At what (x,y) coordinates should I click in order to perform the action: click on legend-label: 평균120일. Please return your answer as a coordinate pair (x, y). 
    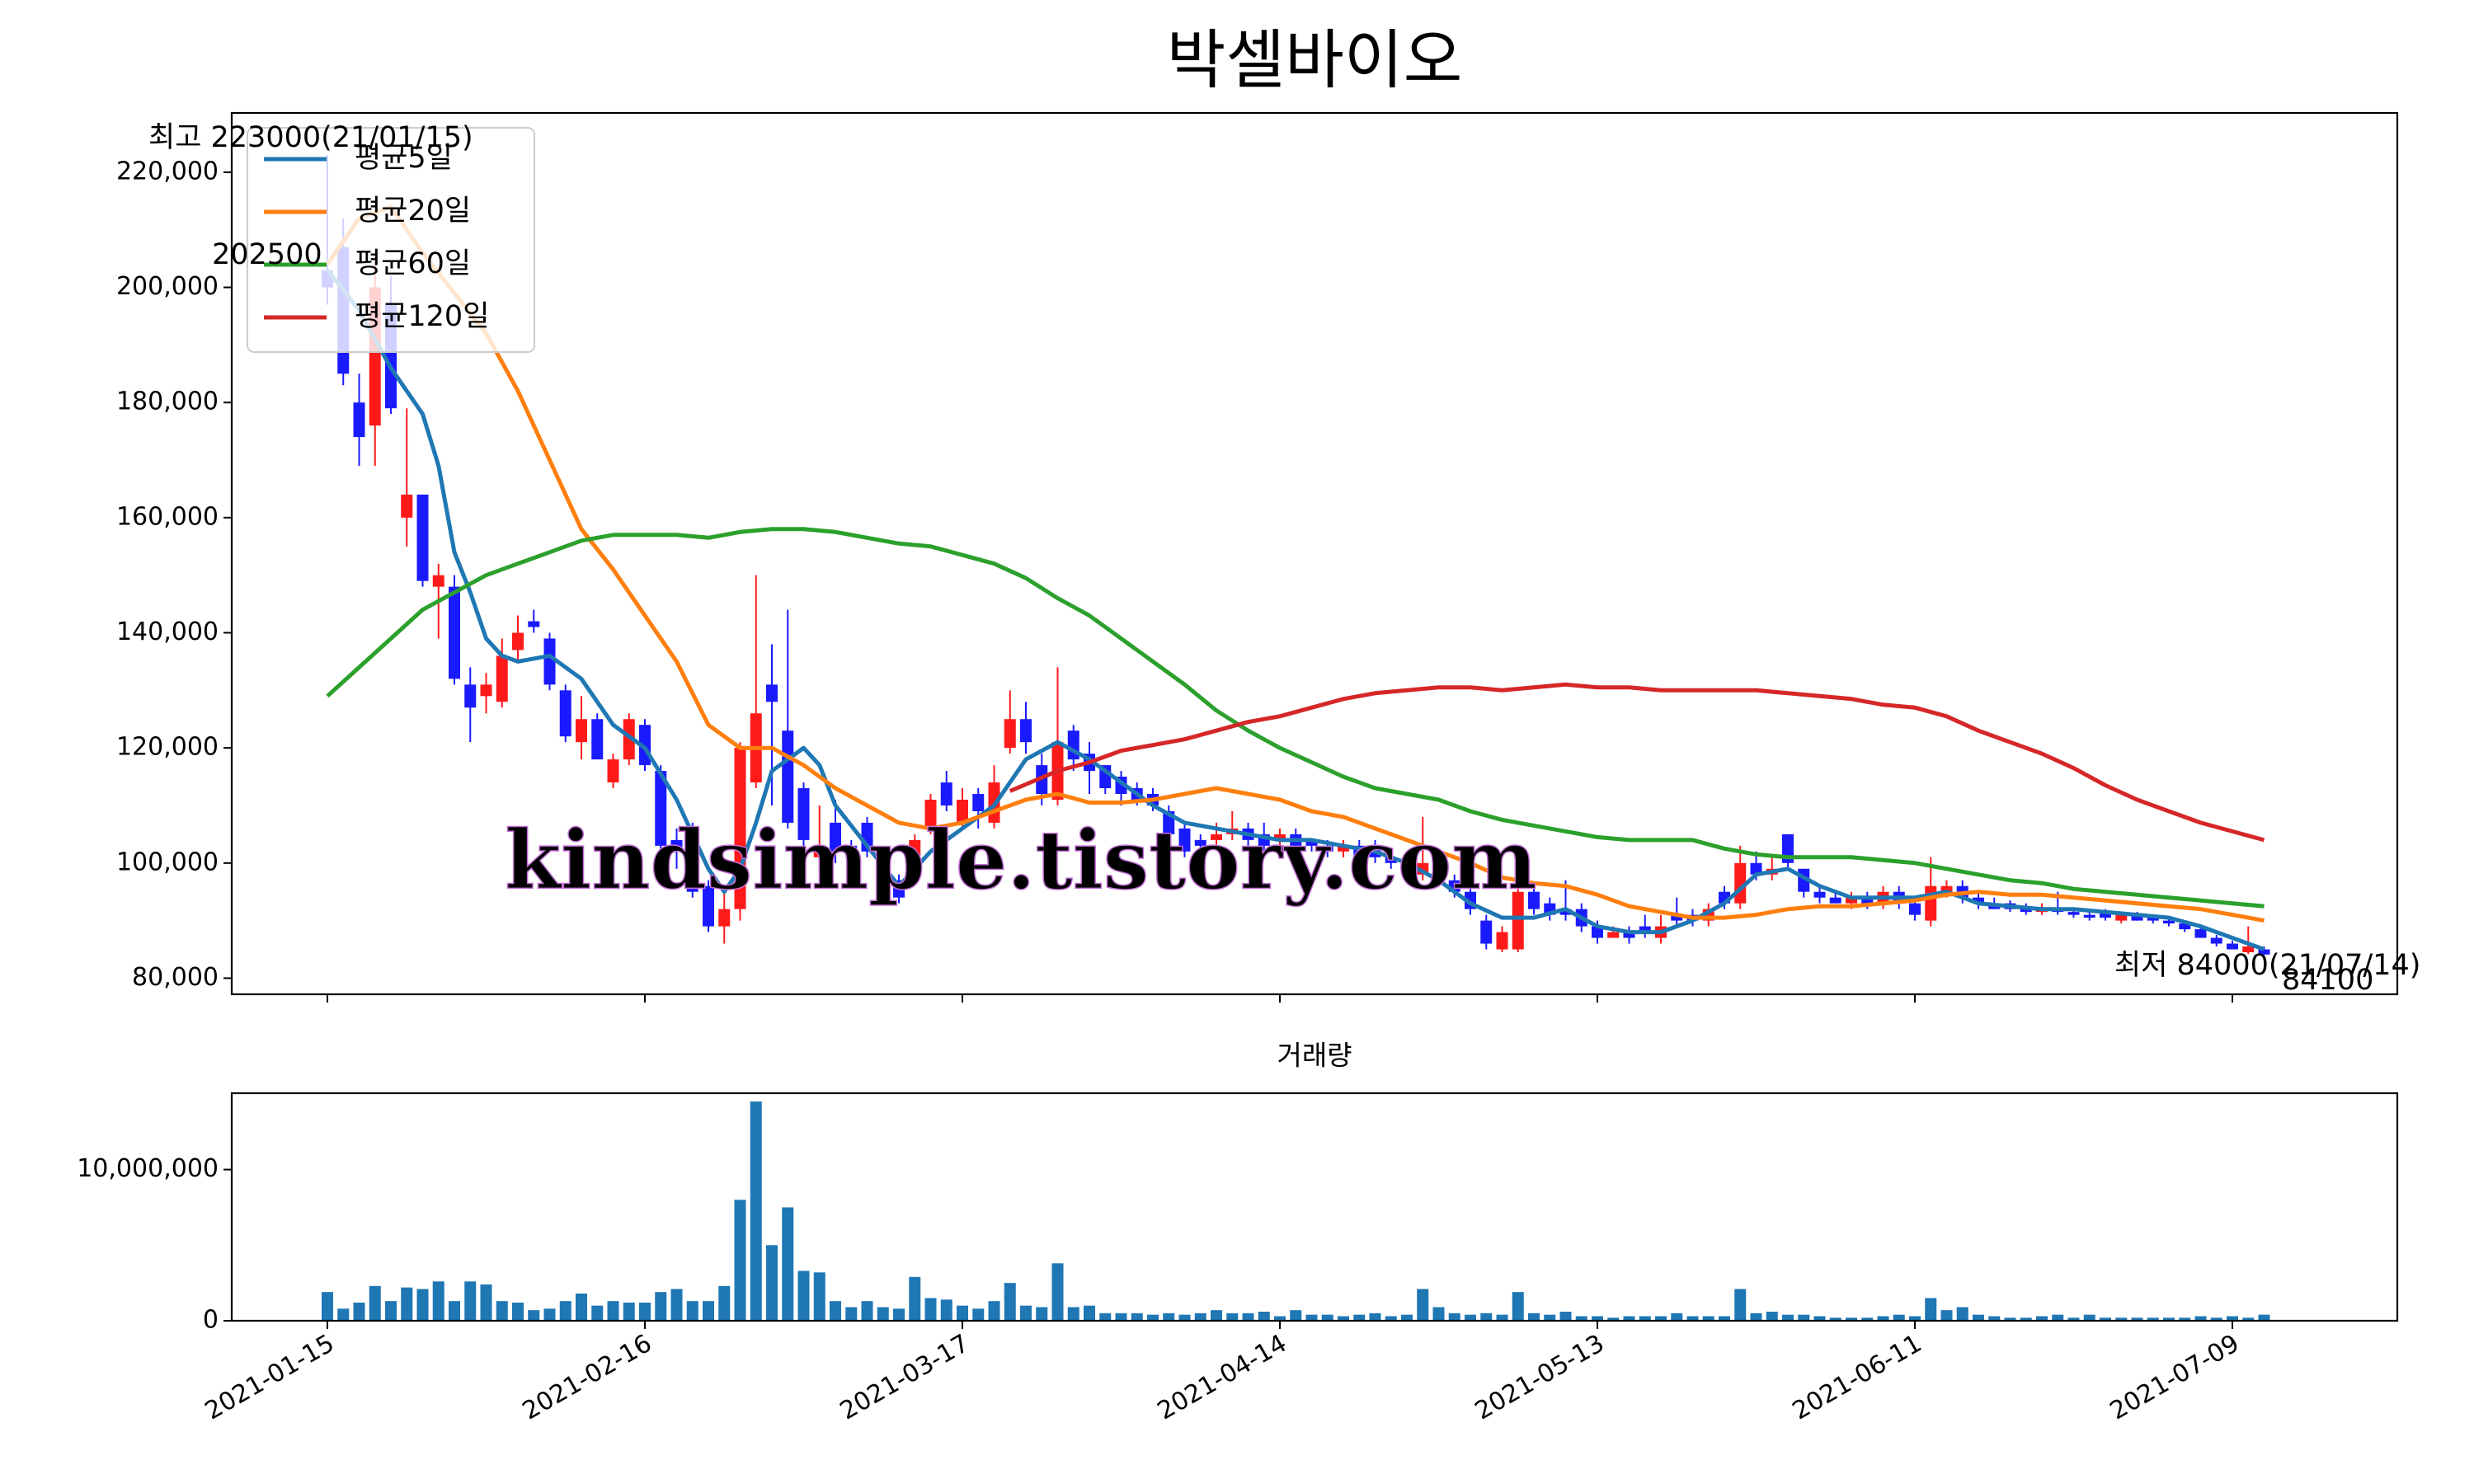
    Looking at the image, I should click on (422, 316).